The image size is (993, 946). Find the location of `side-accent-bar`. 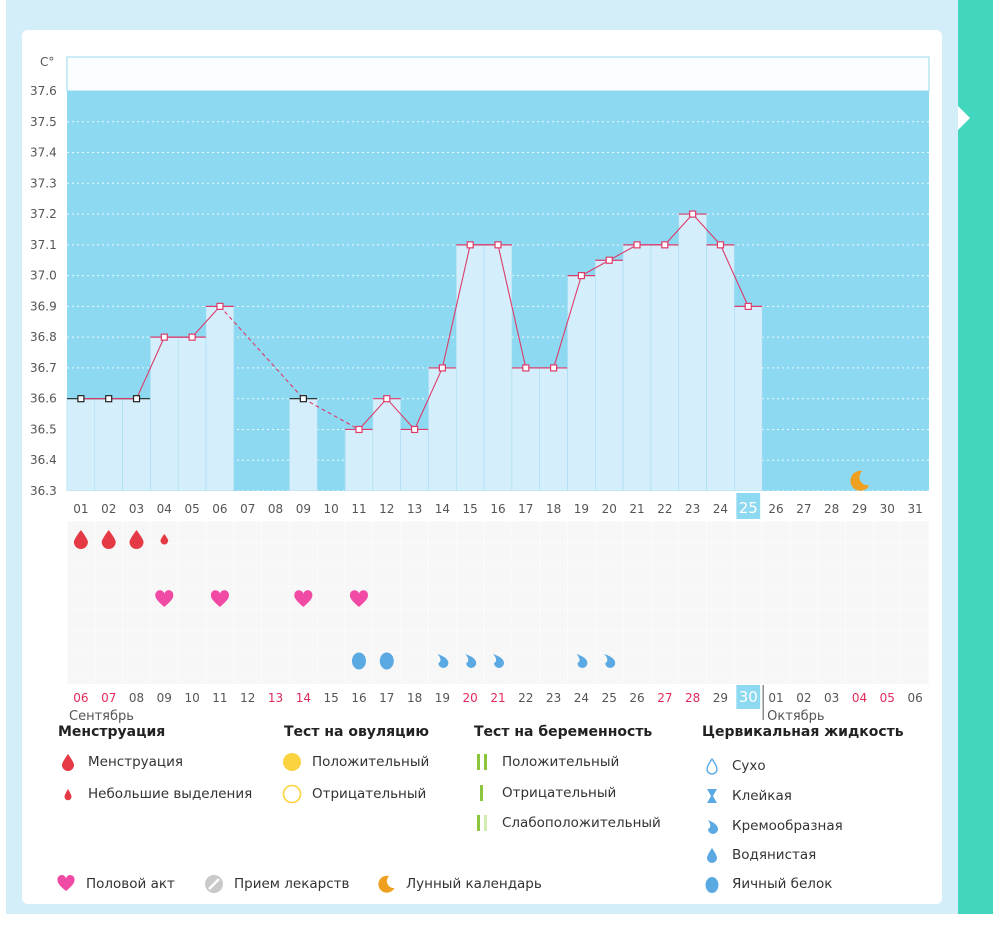

side-accent-bar is located at coordinates (975, 457).